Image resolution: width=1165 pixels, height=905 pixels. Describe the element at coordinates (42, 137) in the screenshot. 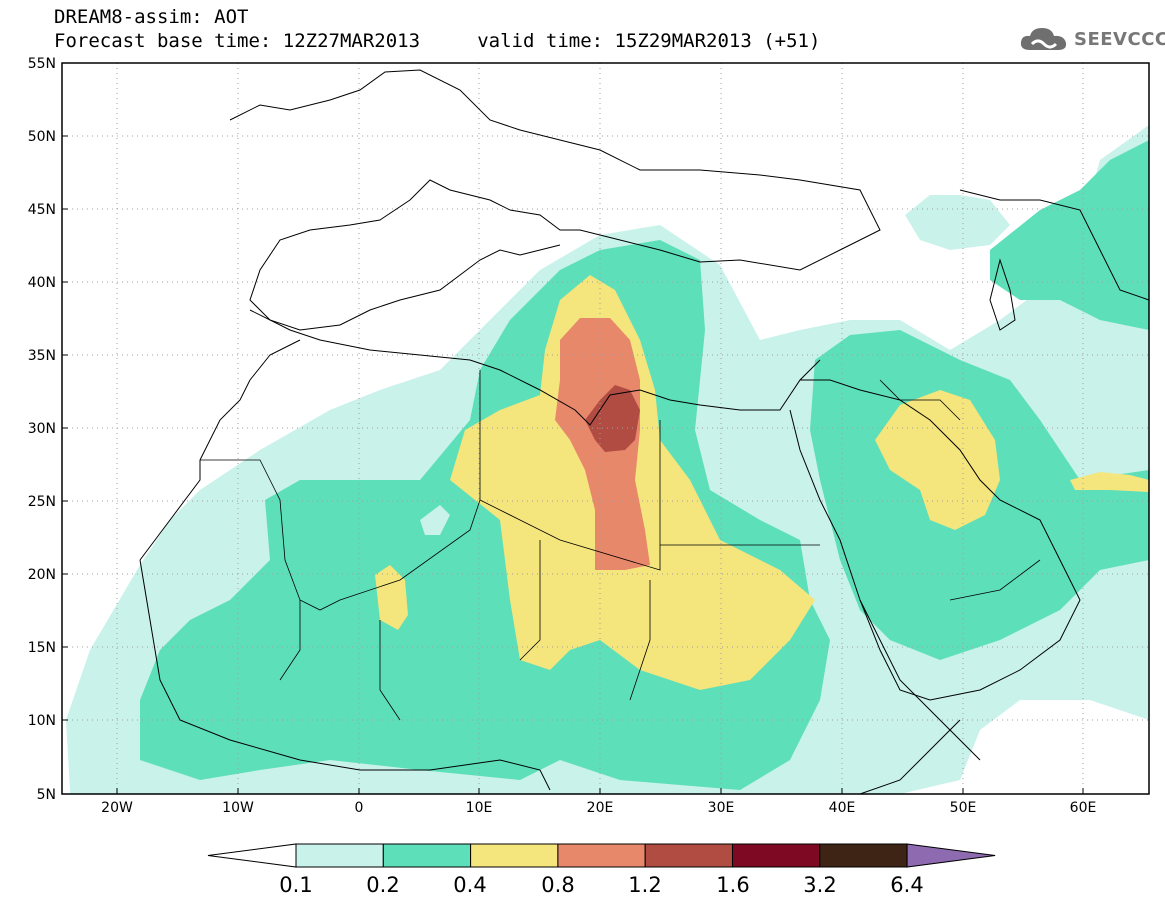

I see `lat-label: 50N` at that location.